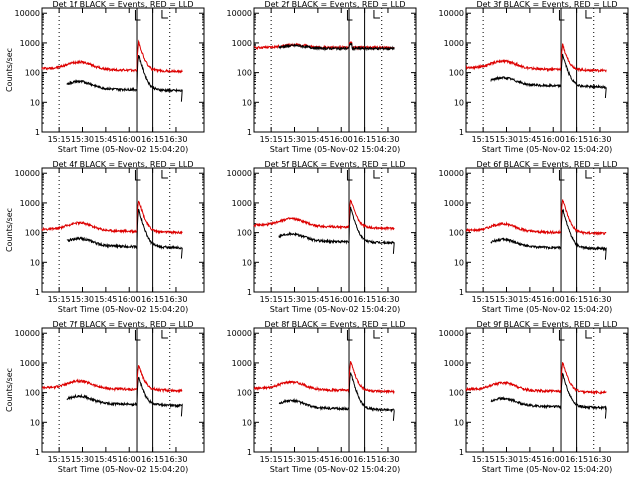 The width and height of the screenshot is (640, 480). What do you see at coordinates (334, 4) in the screenshot?
I see `chart-title: Det 2f BLACK = Events, RED = LLD` at bounding box center [334, 4].